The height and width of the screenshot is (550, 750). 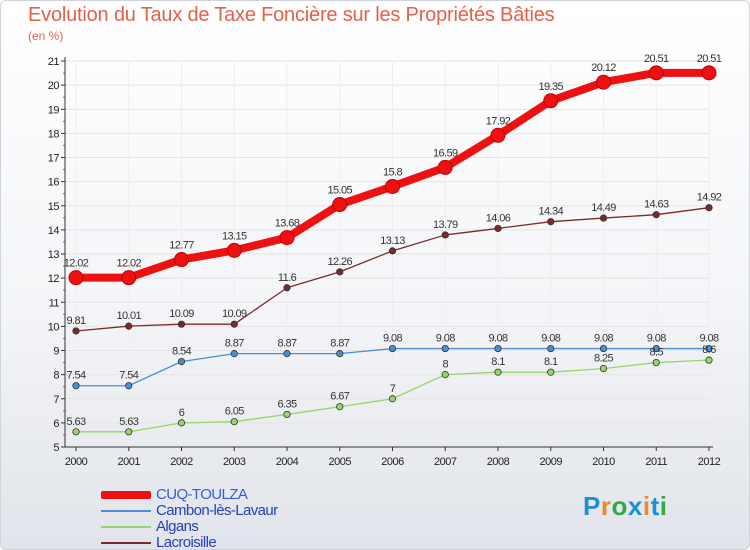 What do you see at coordinates (635, 506) in the screenshot?
I see `logo-letter: x` at bounding box center [635, 506].